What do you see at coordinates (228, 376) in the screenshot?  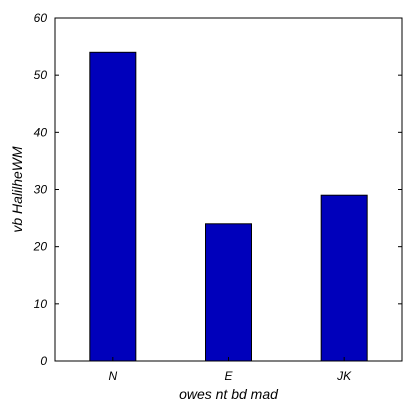 I see `x-tick-label: E` at bounding box center [228, 376].